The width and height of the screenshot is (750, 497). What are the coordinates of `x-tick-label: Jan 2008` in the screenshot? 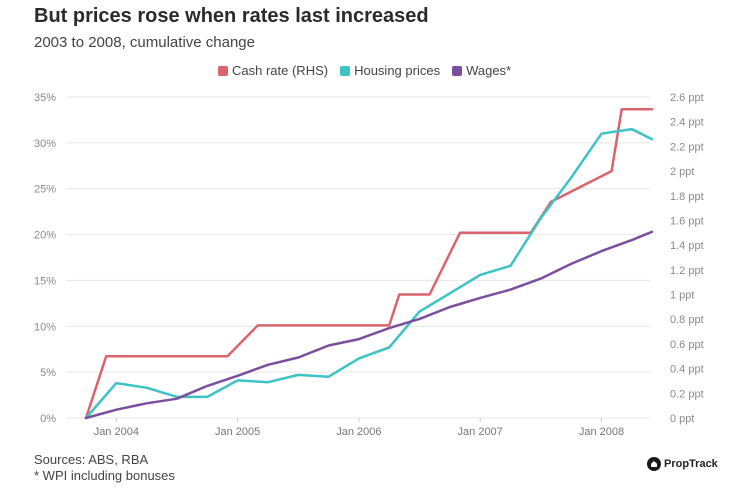 It's located at (601, 432).